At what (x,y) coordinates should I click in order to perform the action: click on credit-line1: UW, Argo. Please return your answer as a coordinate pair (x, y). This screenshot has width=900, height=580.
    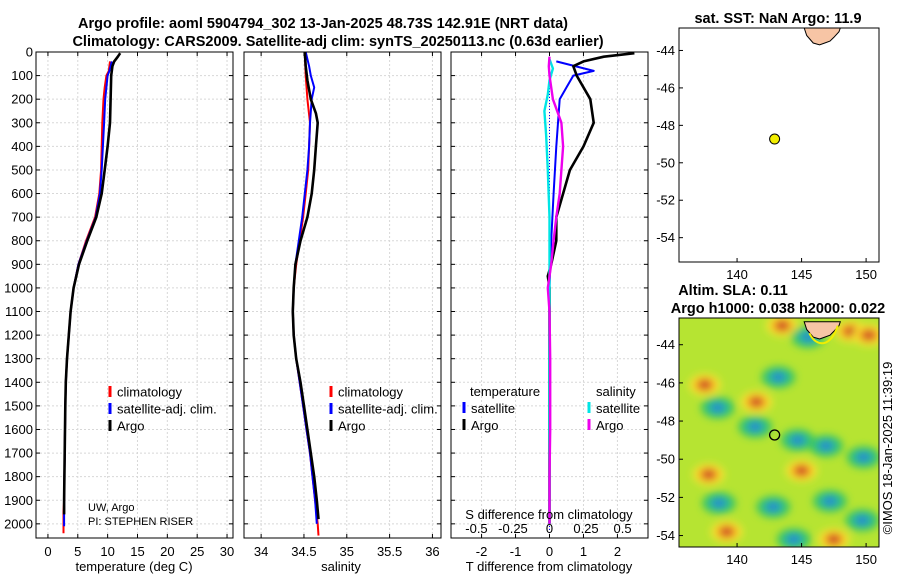
    Looking at the image, I should click on (111, 508).